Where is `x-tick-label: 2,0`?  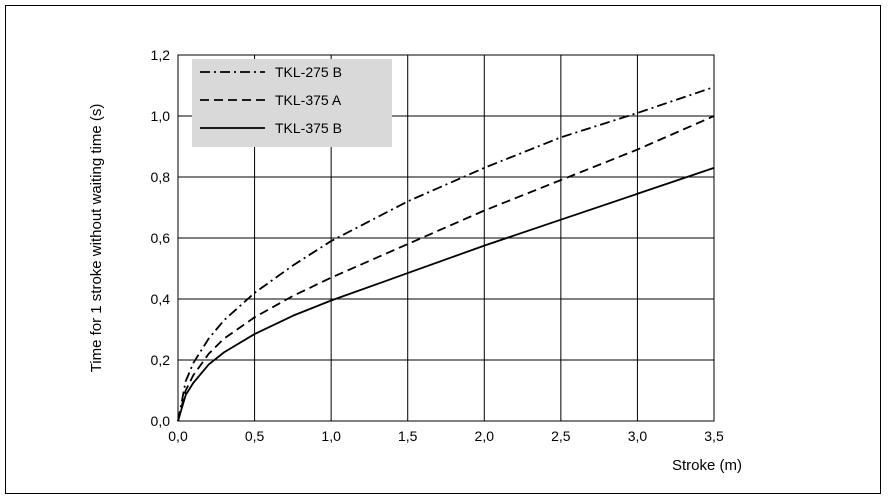
x-tick-label: 2,0 is located at coordinates (485, 436).